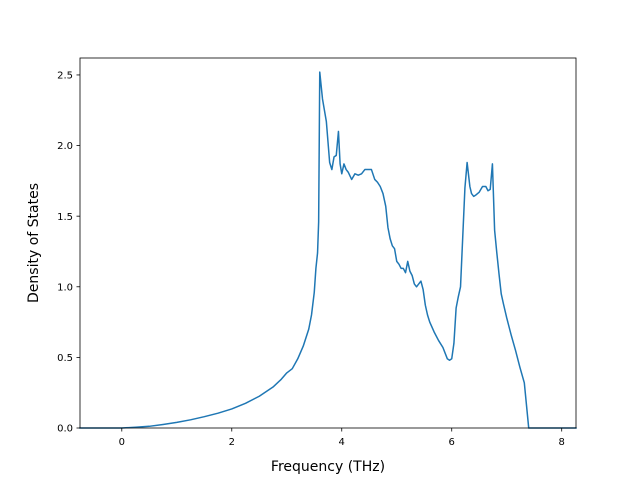  What do you see at coordinates (65, 429) in the screenshot?
I see `y-tick-label: 0.0` at bounding box center [65, 429].